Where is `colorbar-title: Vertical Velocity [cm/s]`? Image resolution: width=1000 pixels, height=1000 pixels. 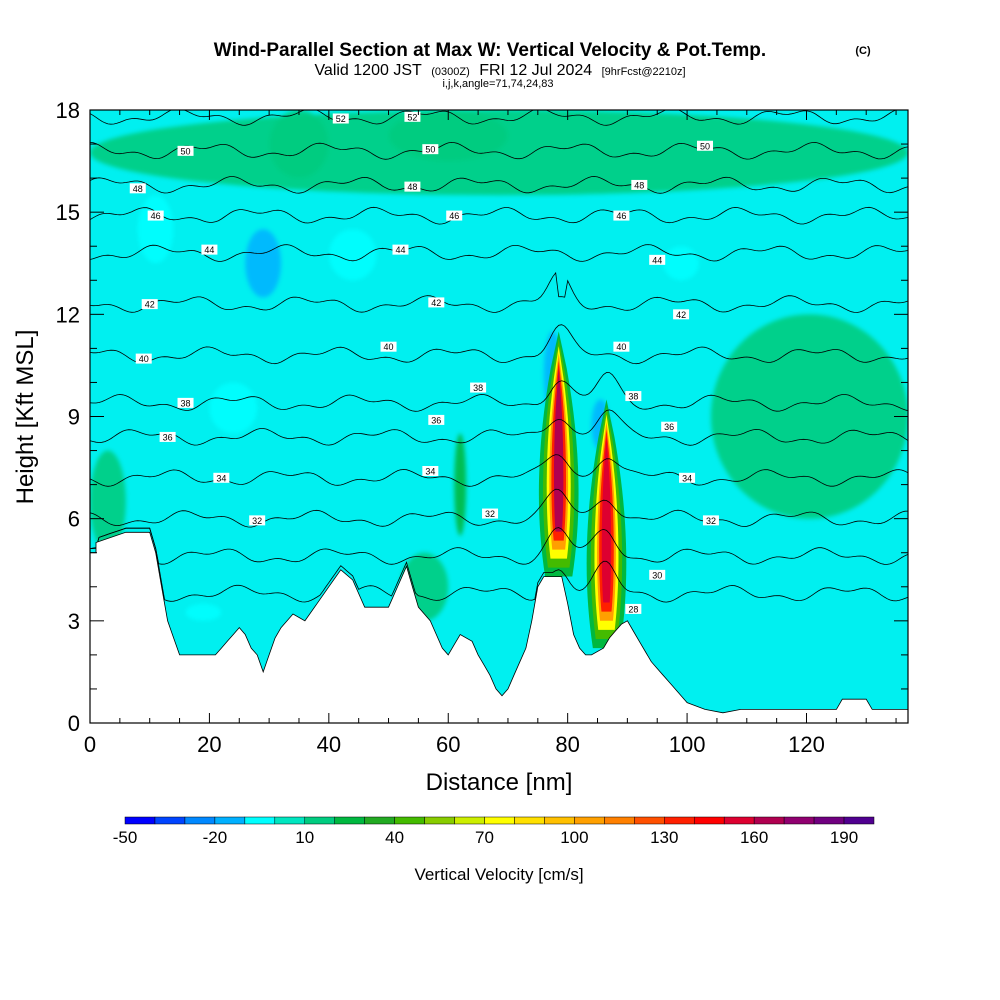
colorbar-title: Vertical Velocity [cm/s] is located at coordinates (498, 874).